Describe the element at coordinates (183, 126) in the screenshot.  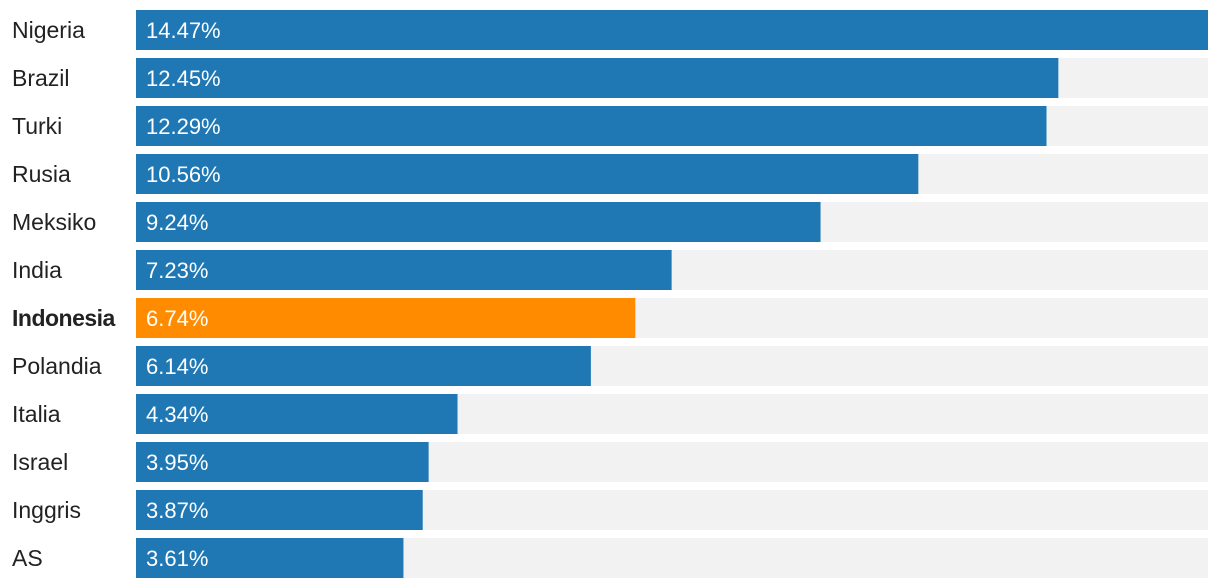
I see `value-label: 12.29%` at that location.